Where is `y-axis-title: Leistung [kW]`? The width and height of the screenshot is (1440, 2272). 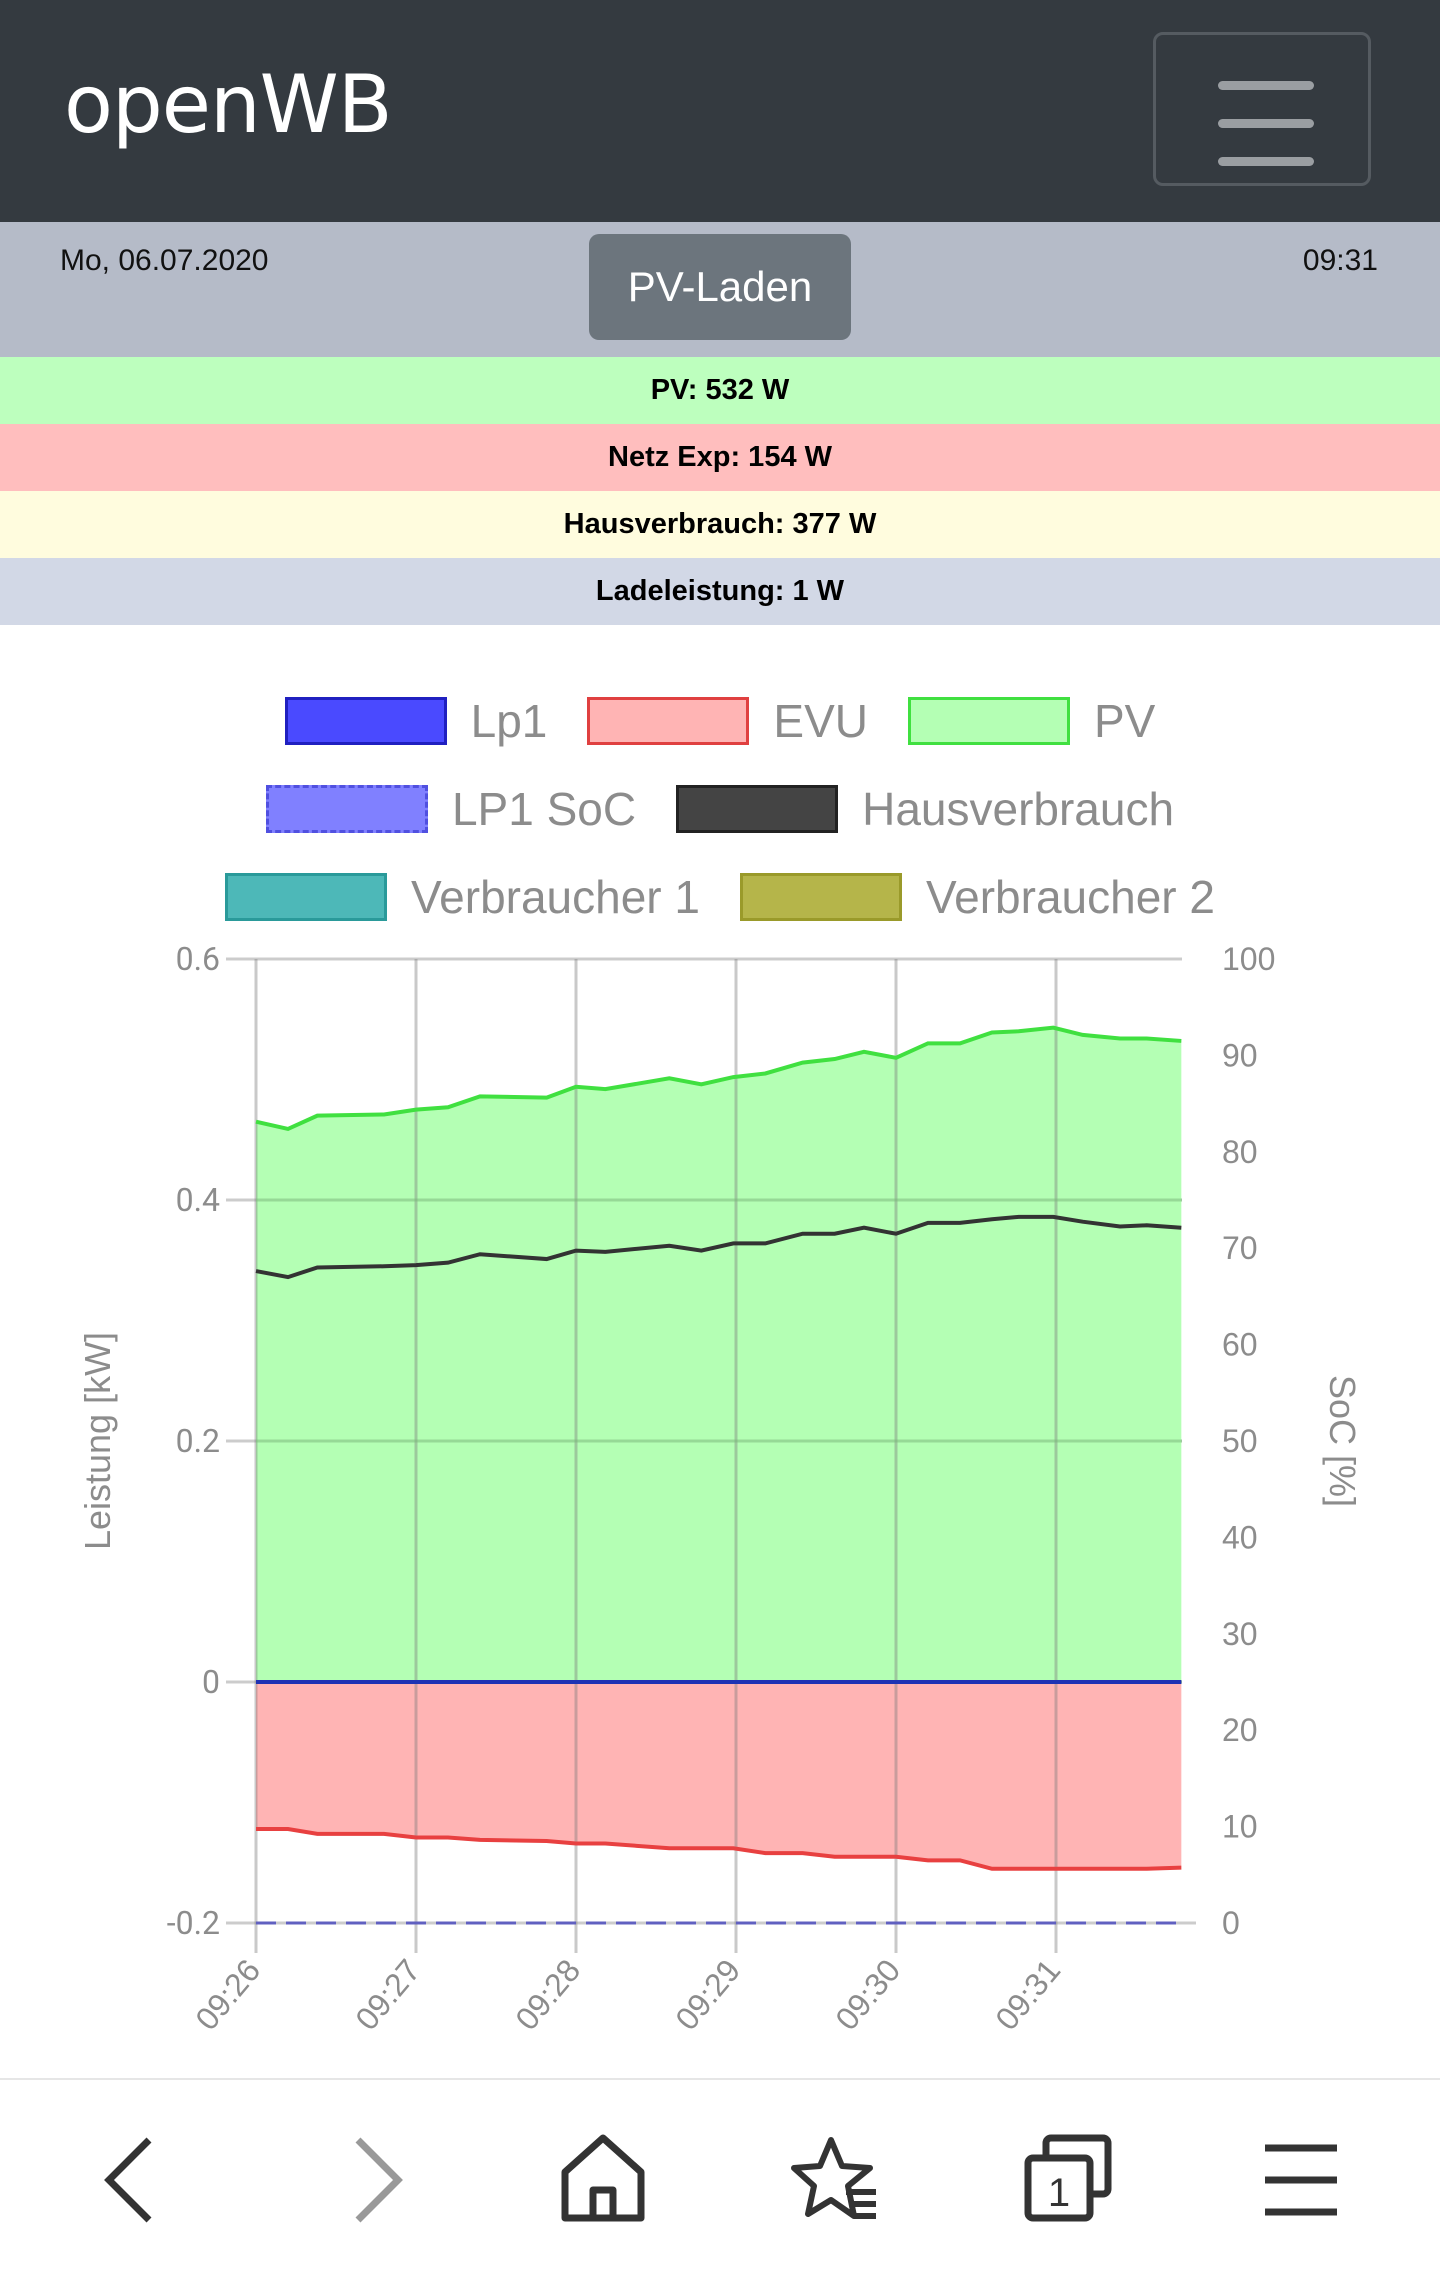
y-axis-title: Leistung [kW] is located at coordinates (97, 1441).